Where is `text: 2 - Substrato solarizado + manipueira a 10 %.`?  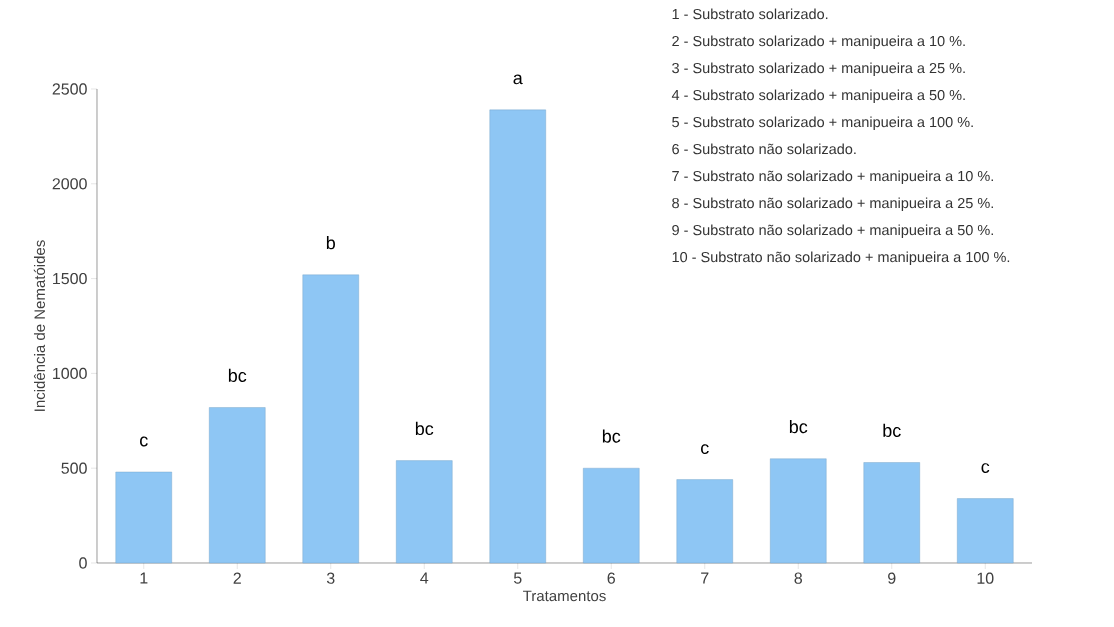 text: 2 - Substrato solarizado + manipueira a 10 %. is located at coordinates (818, 42).